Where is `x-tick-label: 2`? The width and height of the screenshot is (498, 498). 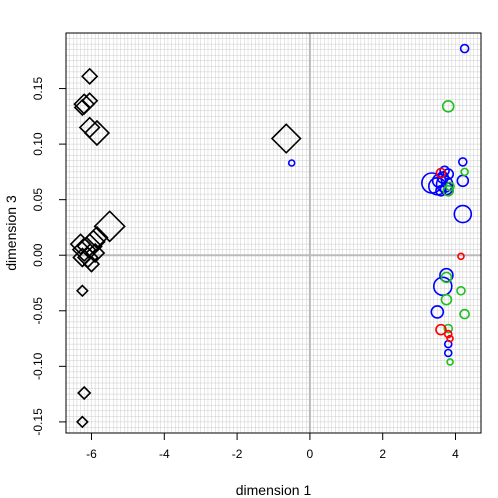 x-tick-label: 2 is located at coordinates (382, 454).